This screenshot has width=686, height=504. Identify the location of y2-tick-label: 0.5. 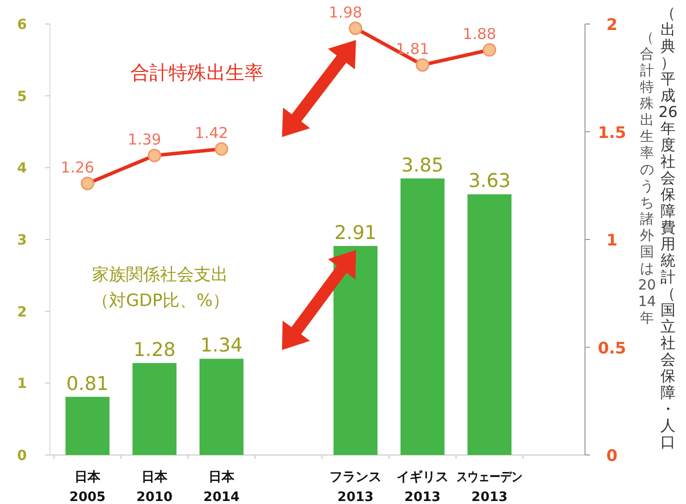
(612, 348).